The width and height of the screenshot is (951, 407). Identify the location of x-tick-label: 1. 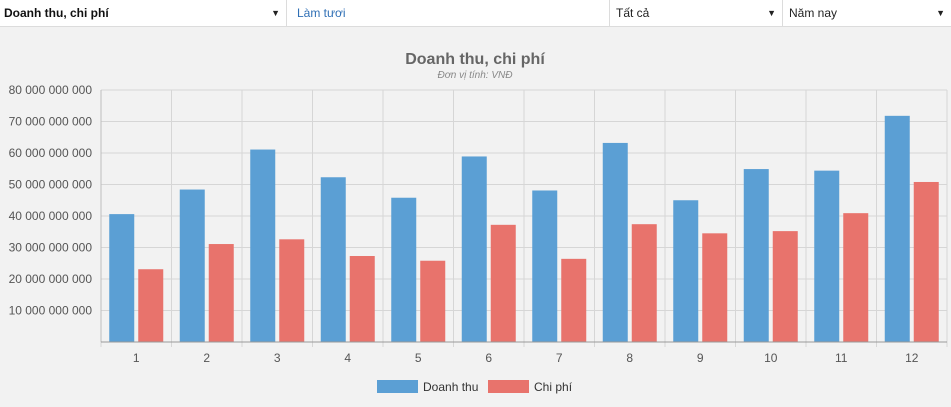
(136, 358).